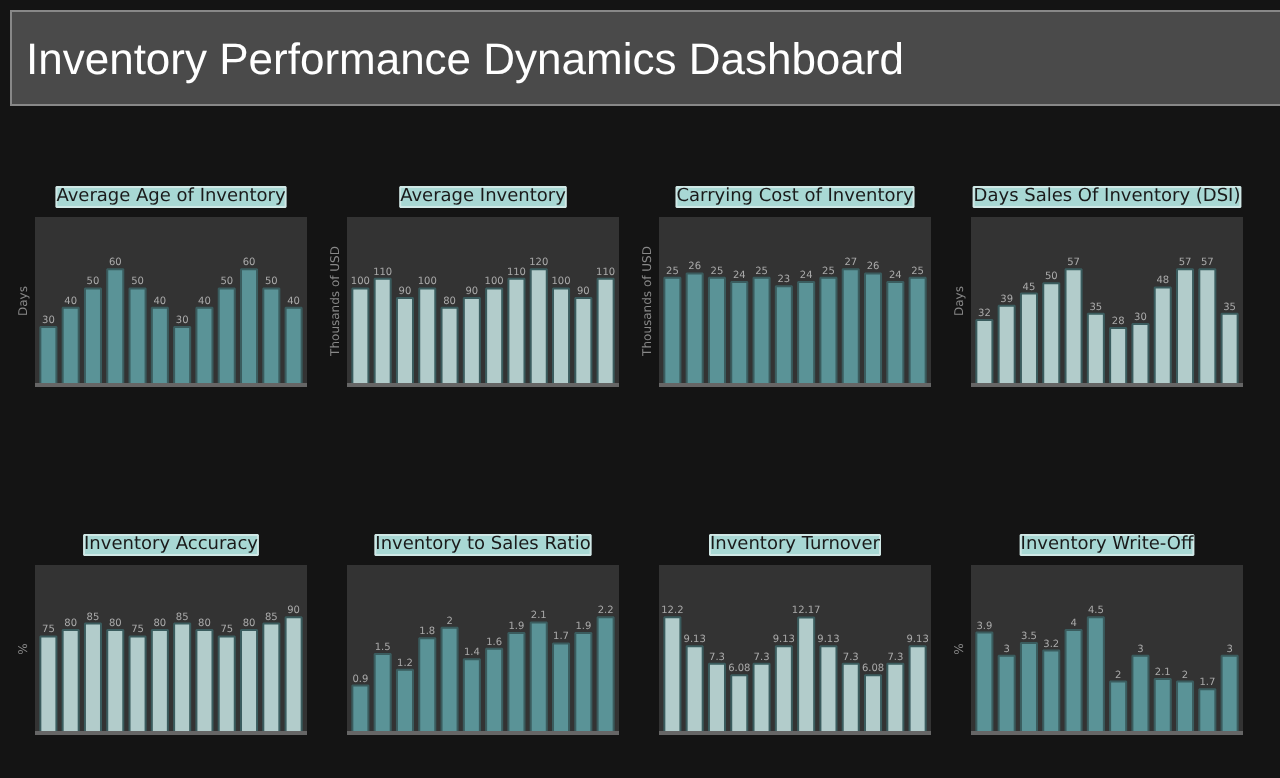  I want to click on chart-title: Average Age of Inventory, so click(171, 197).